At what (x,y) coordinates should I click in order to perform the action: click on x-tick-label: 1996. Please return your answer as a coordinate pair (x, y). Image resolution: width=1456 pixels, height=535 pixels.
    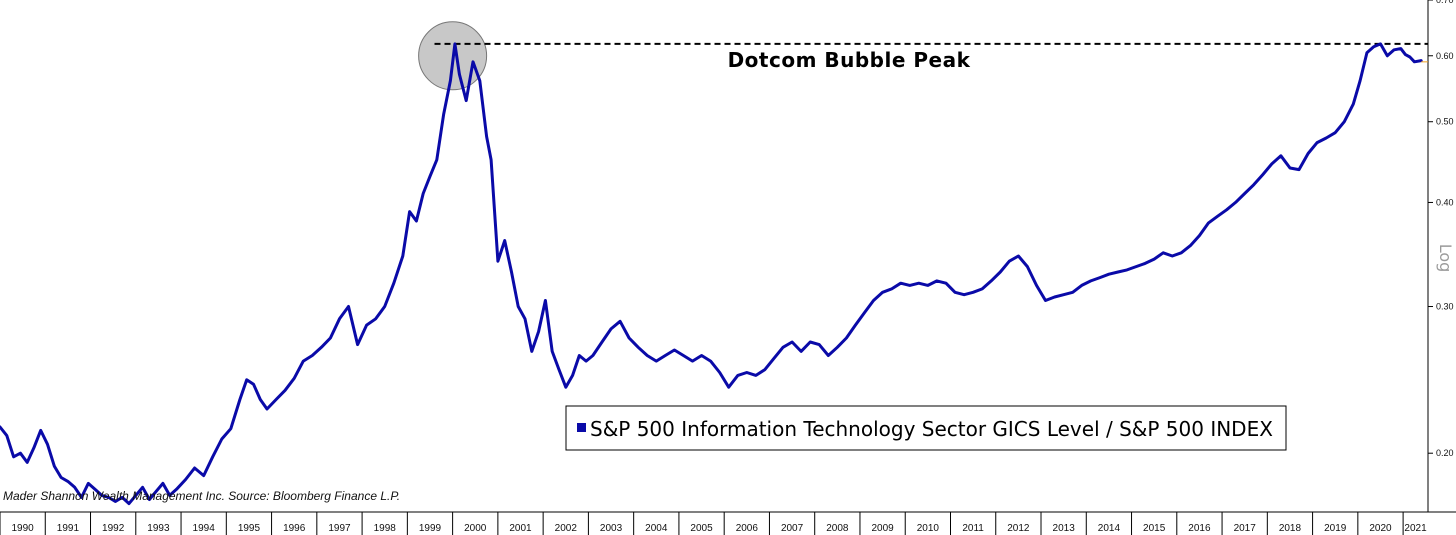
    Looking at the image, I should click on (294, 528).